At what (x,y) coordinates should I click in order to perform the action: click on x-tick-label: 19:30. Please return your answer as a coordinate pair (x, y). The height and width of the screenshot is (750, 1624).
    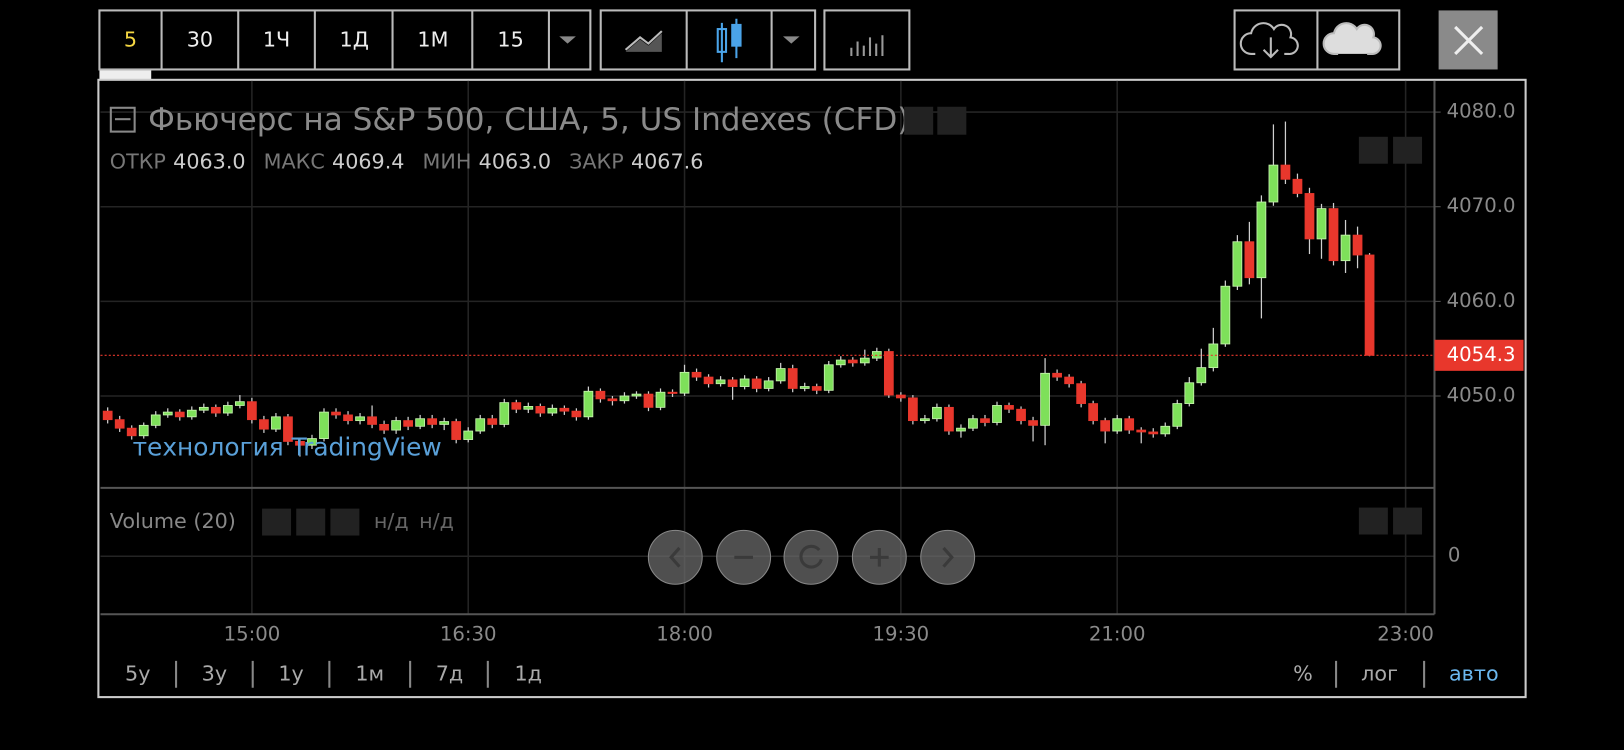
    Looking at the image, I should click on (901, 633).